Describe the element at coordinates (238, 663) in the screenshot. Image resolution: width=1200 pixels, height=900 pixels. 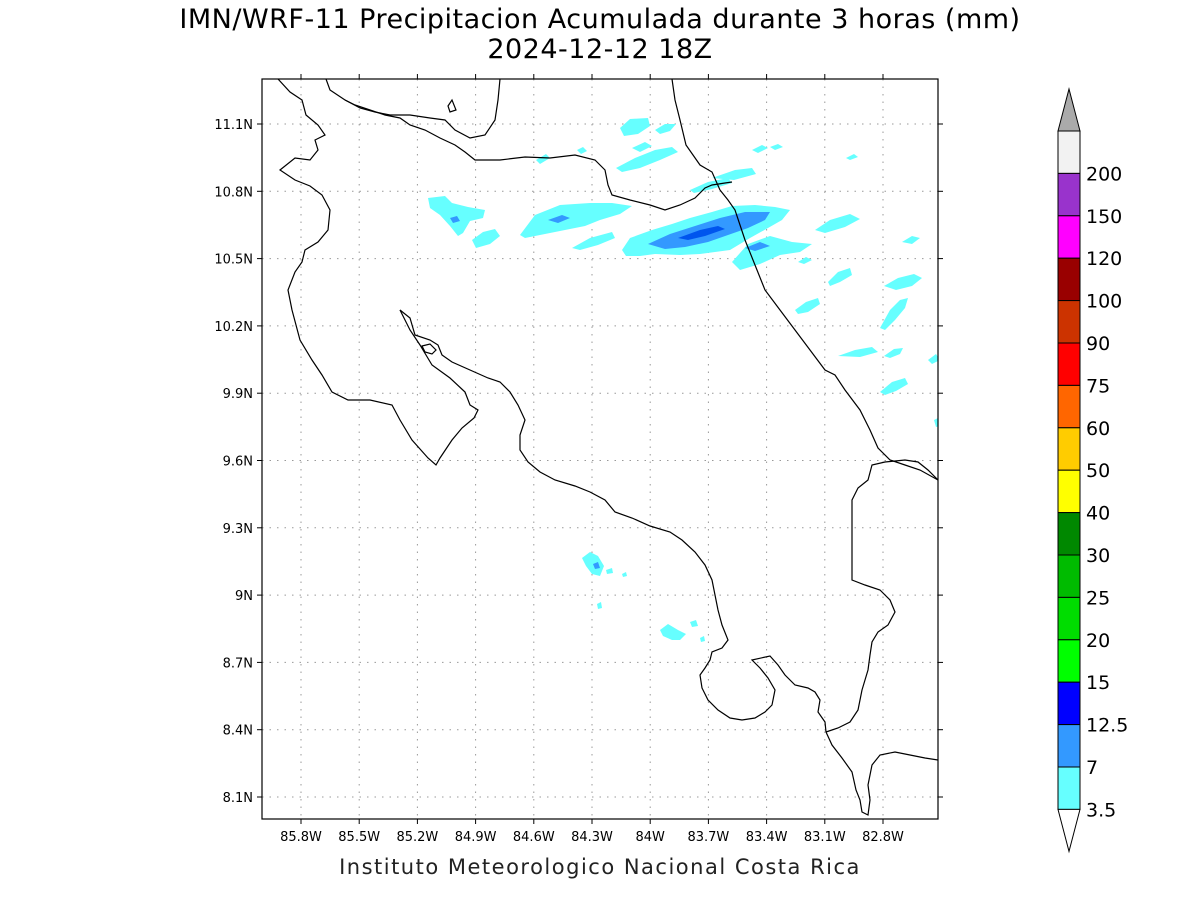
I see `y-tick-label: 8.7N` at that location.